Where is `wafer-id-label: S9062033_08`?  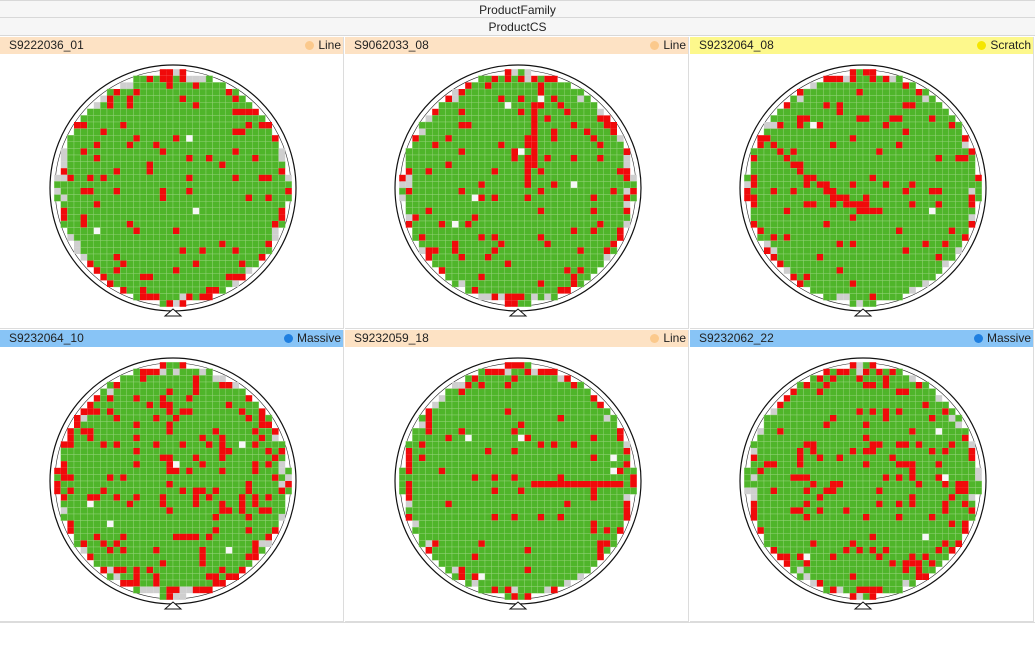
wafer-id-label: S9062033_08 is located at coordinates (391, 45).